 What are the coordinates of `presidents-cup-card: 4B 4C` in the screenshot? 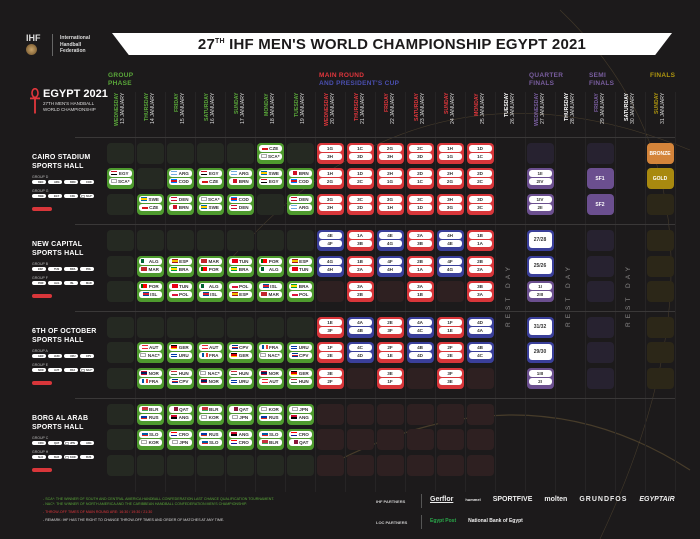 It's located at (480, 352).